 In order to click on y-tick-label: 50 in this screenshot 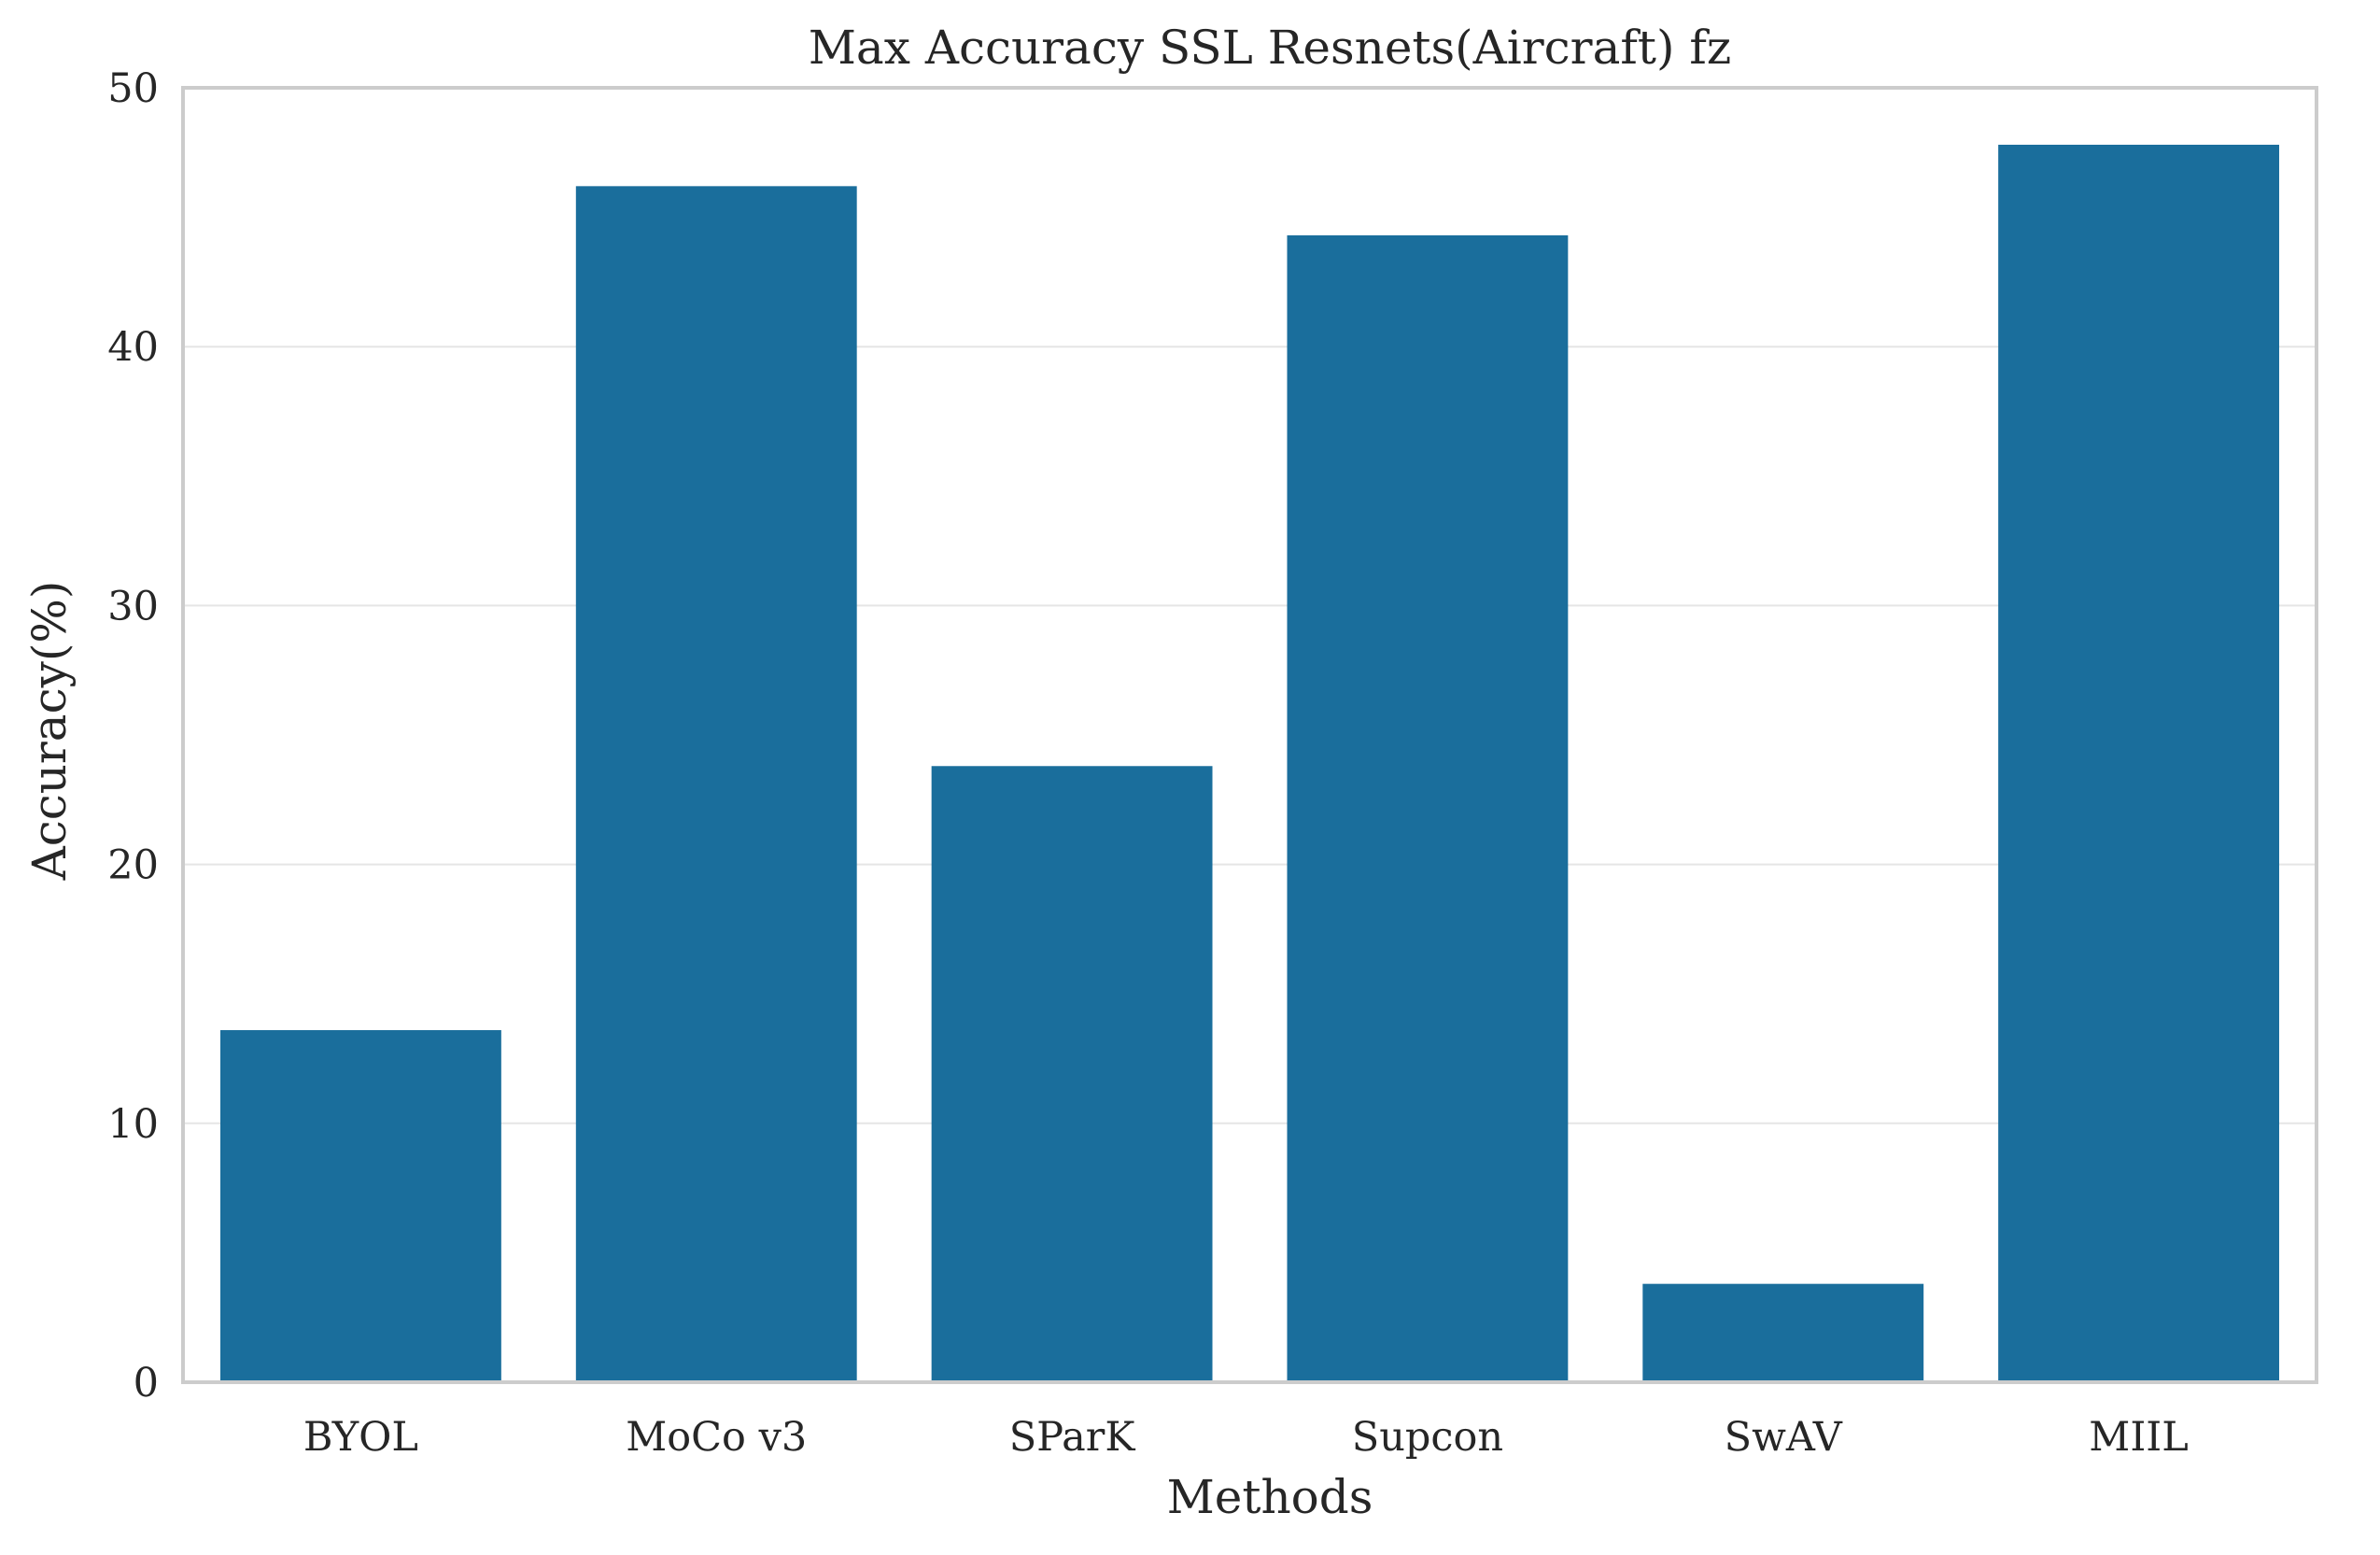, I will do `click(133, 88)`.